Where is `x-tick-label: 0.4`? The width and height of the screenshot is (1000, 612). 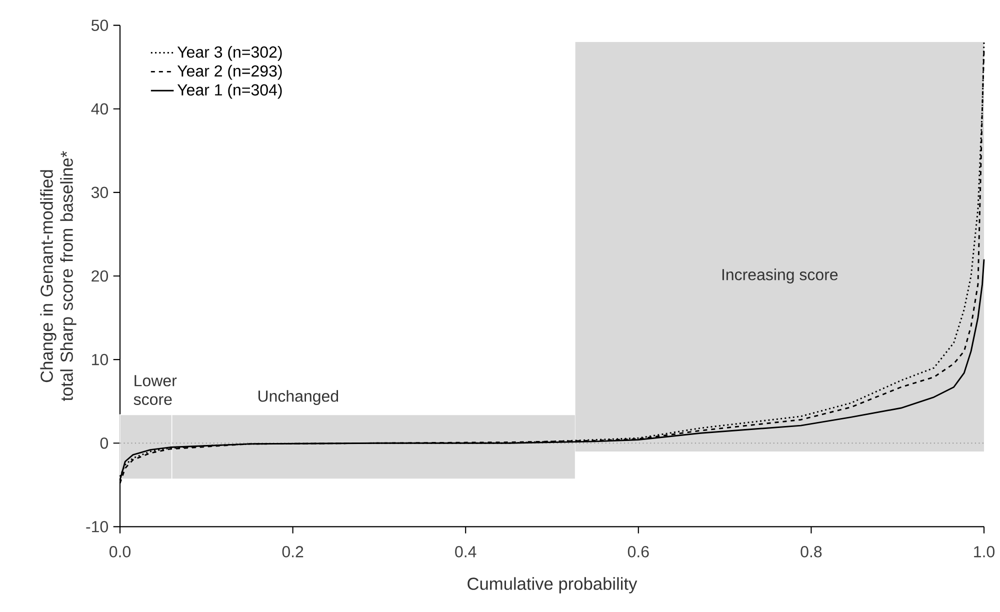
x-tick-label: 0.4 is located at coordinates (465, 552).